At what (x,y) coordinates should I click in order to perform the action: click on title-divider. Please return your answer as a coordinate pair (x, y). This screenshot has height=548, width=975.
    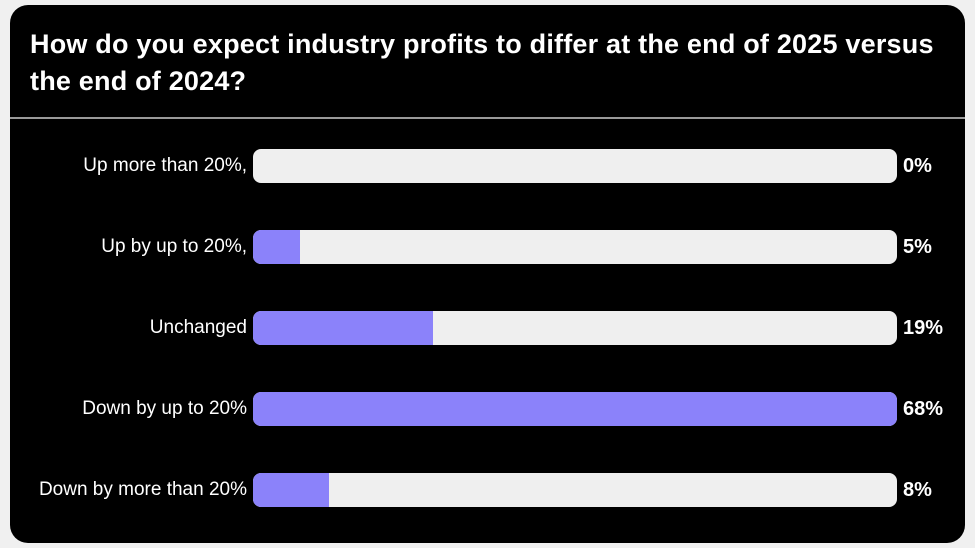
    Looking at the image, I should click on (487, 118).